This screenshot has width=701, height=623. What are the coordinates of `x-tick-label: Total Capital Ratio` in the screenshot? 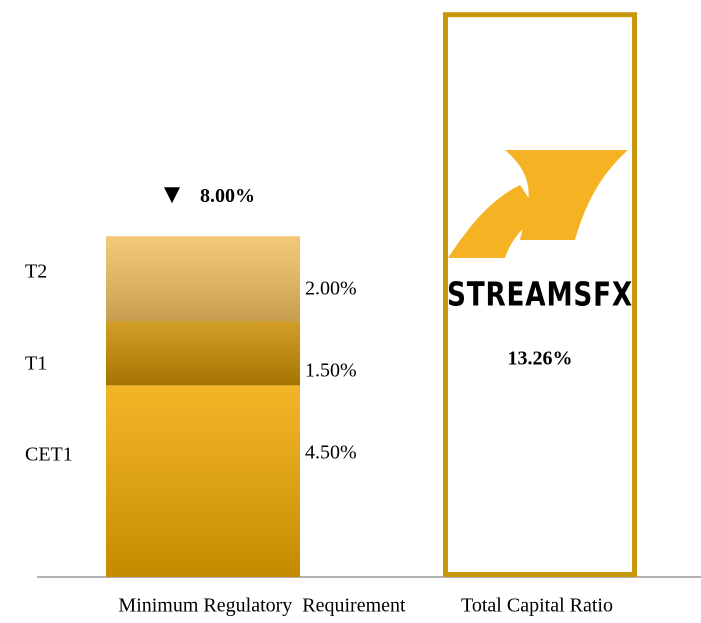 It's located at (537, 606).